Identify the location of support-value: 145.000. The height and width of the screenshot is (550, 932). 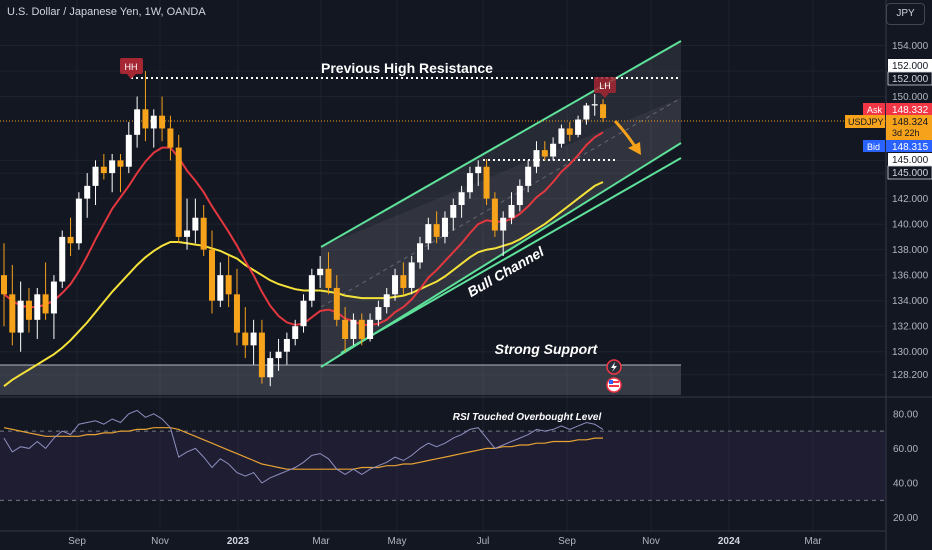
(910, 160).